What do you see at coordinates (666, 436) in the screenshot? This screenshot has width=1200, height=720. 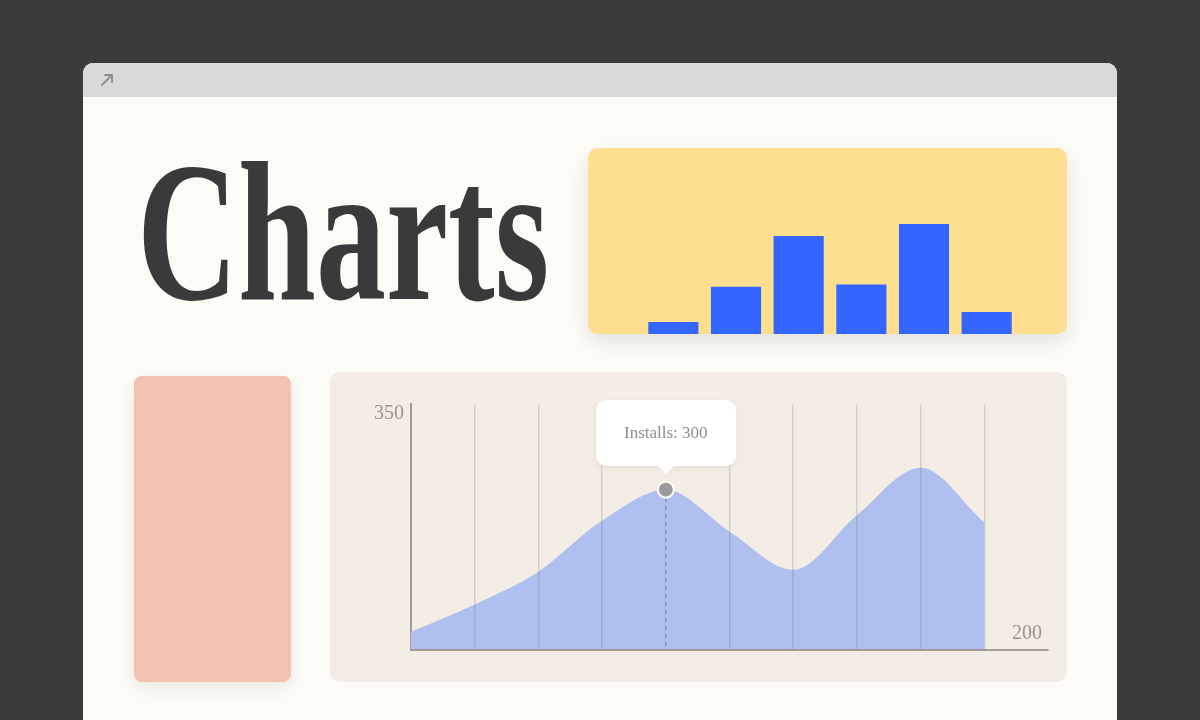 I see `callout: Installs: 300` at bounding box center [666, 436].